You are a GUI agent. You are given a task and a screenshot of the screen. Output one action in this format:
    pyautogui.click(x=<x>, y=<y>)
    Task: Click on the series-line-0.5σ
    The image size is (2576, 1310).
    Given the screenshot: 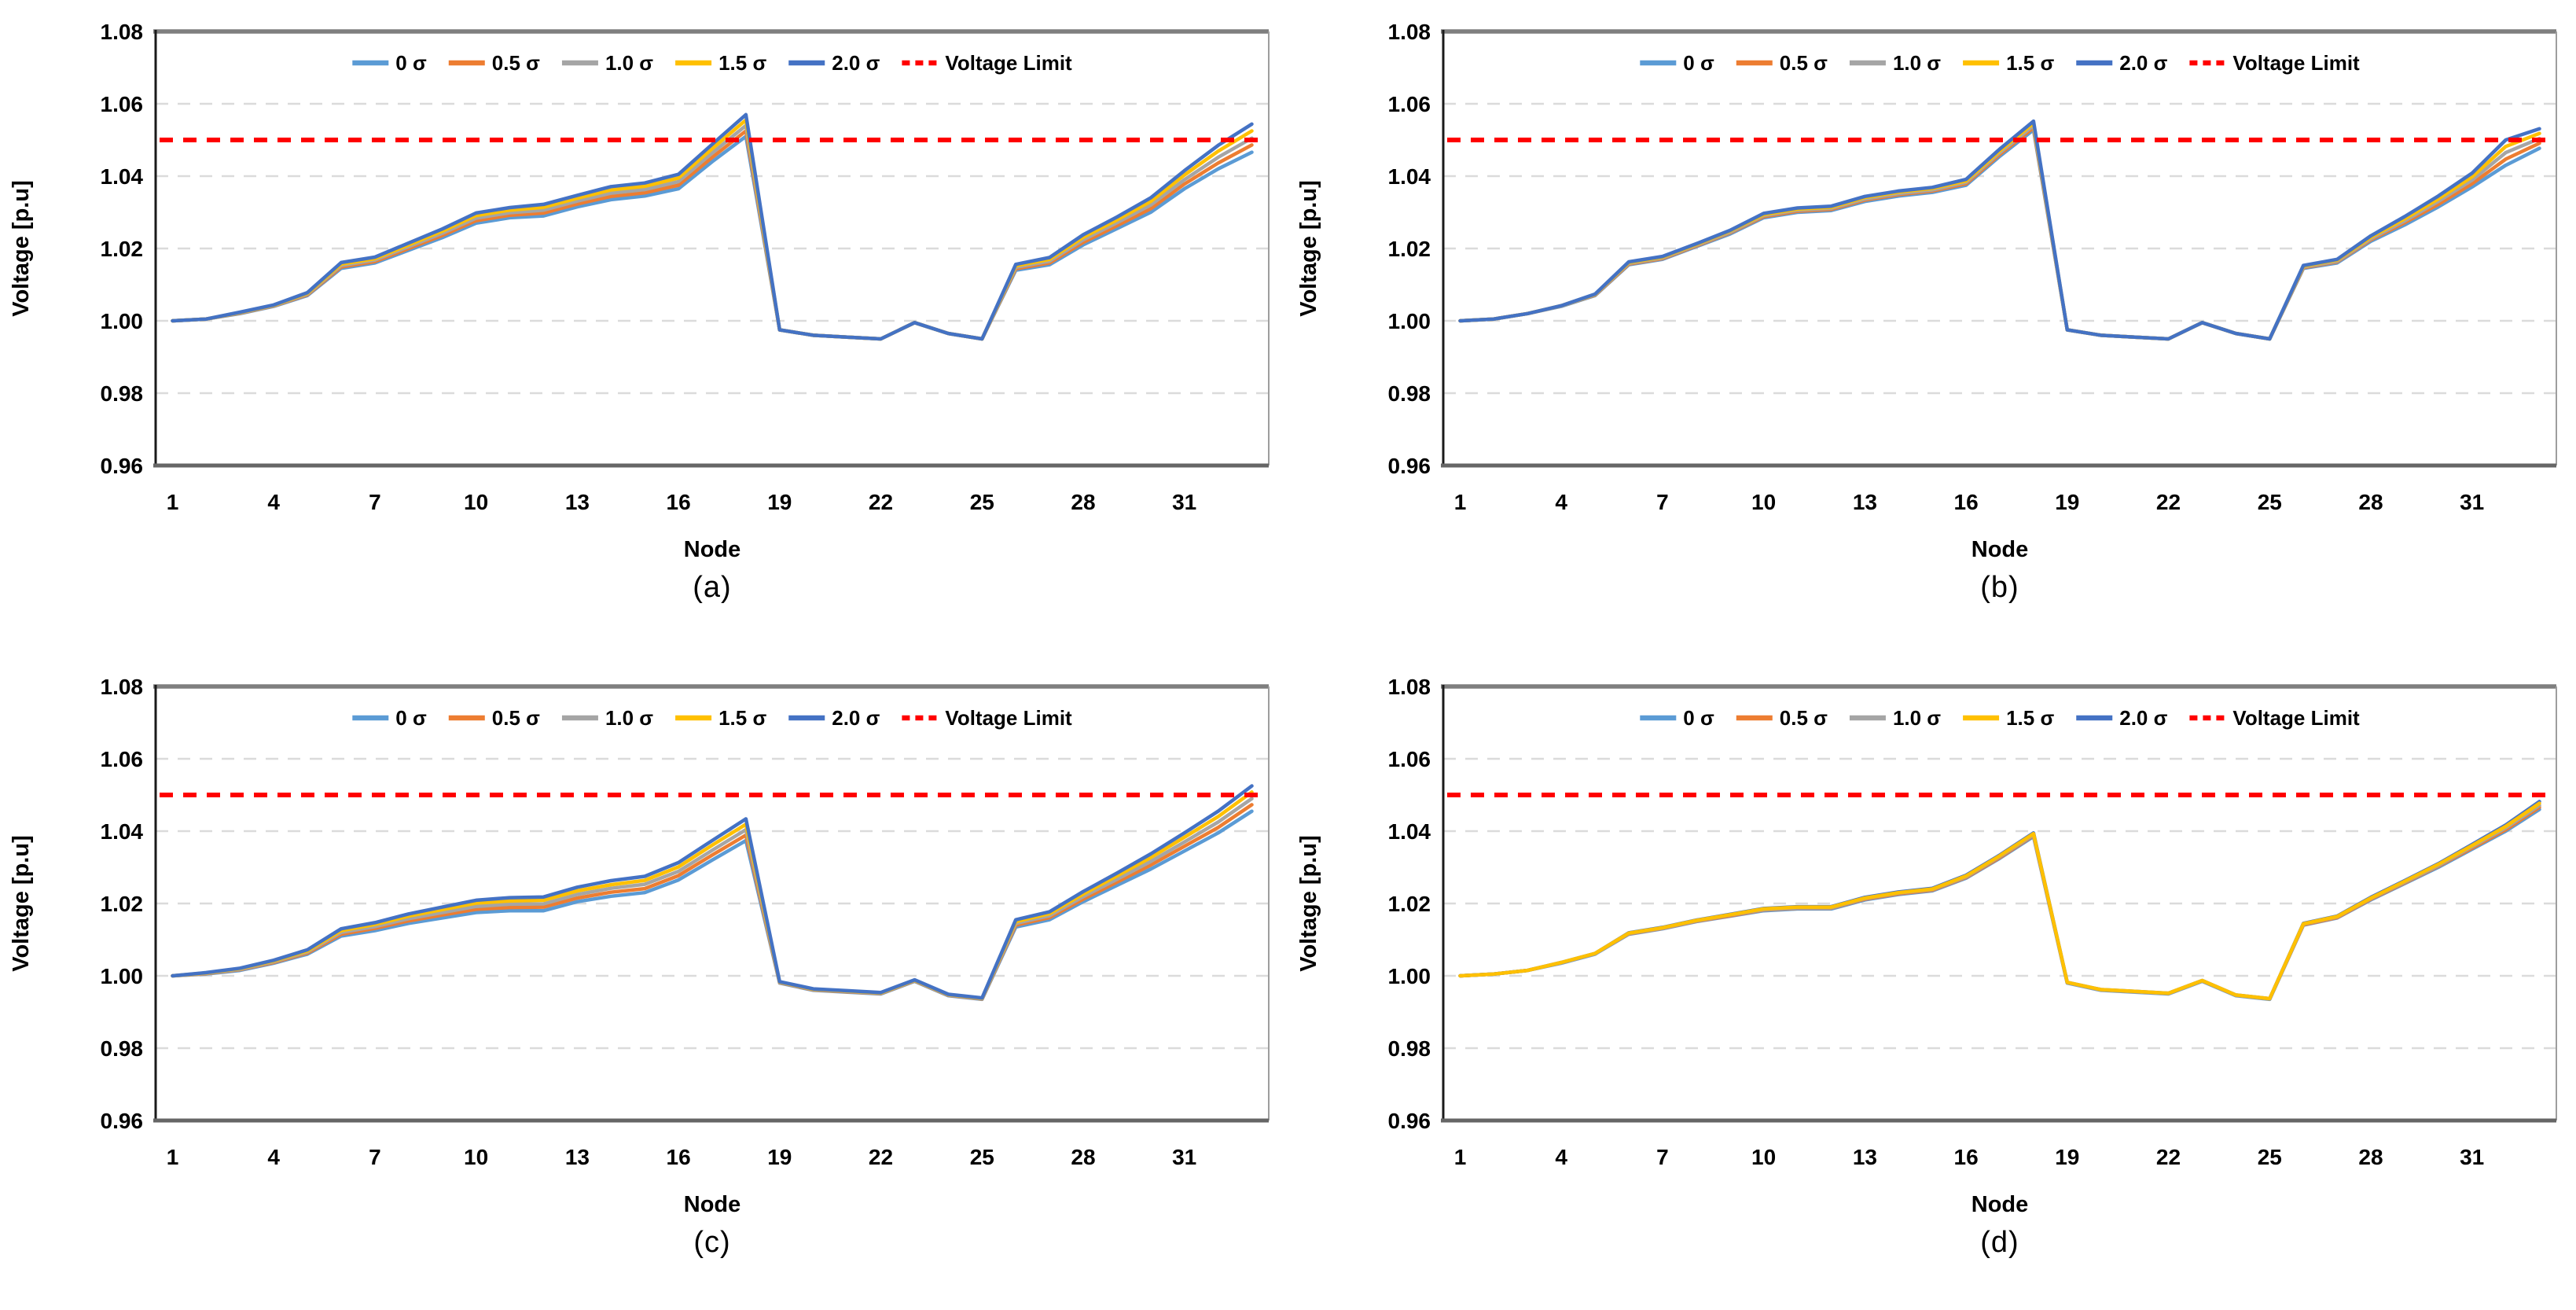 What is the action you would take?
    pyautogui.click(x=712, y=902)
    